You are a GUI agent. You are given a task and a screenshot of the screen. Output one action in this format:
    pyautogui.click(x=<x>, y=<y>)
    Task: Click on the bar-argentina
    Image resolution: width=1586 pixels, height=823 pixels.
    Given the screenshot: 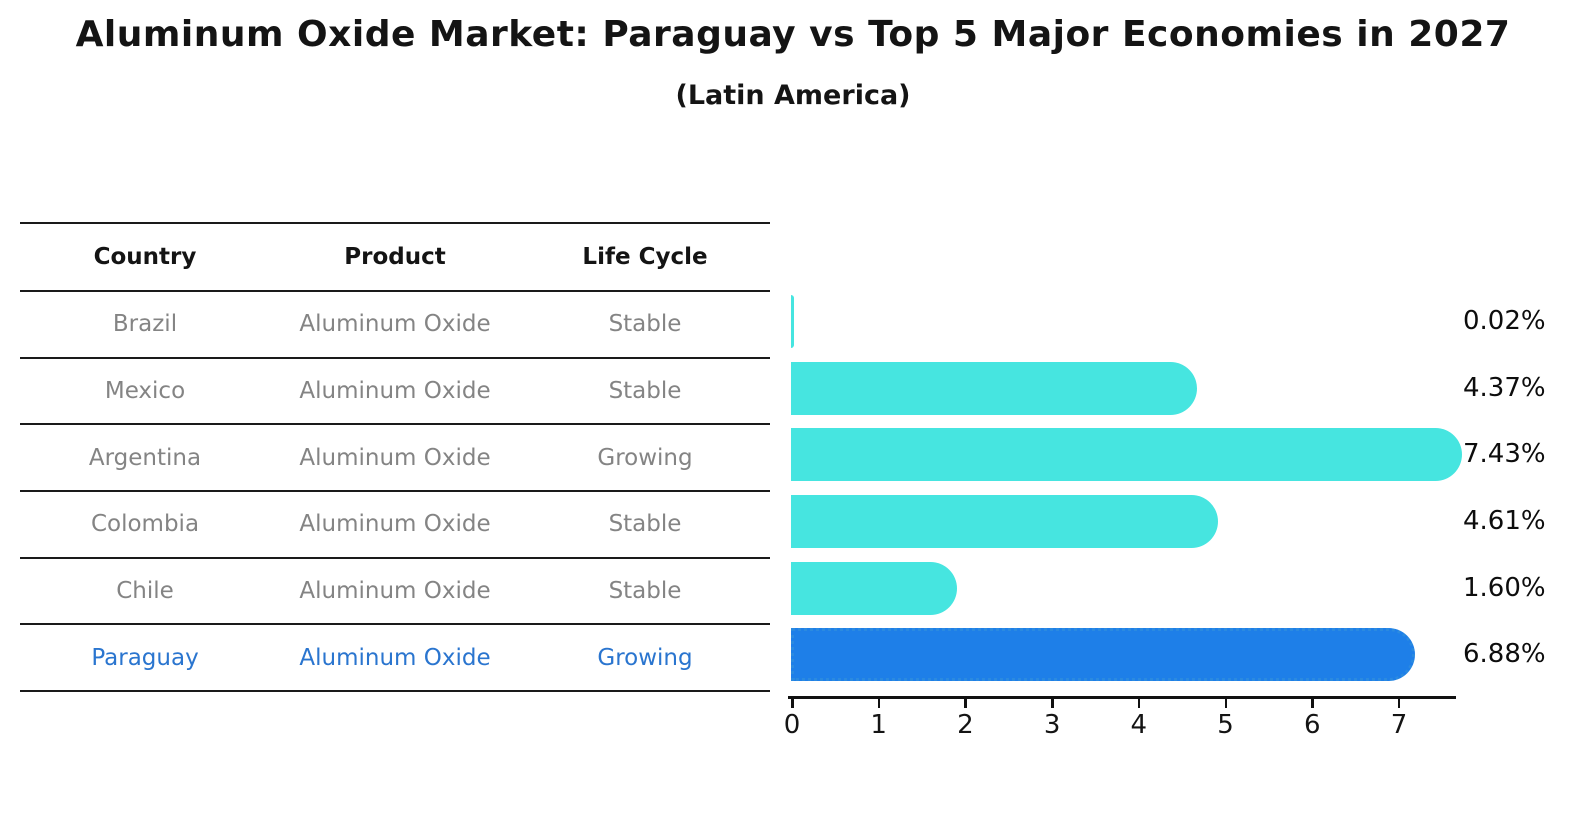 What is the action you would take?
    pyautogui.click(x=1126, y=455)
    